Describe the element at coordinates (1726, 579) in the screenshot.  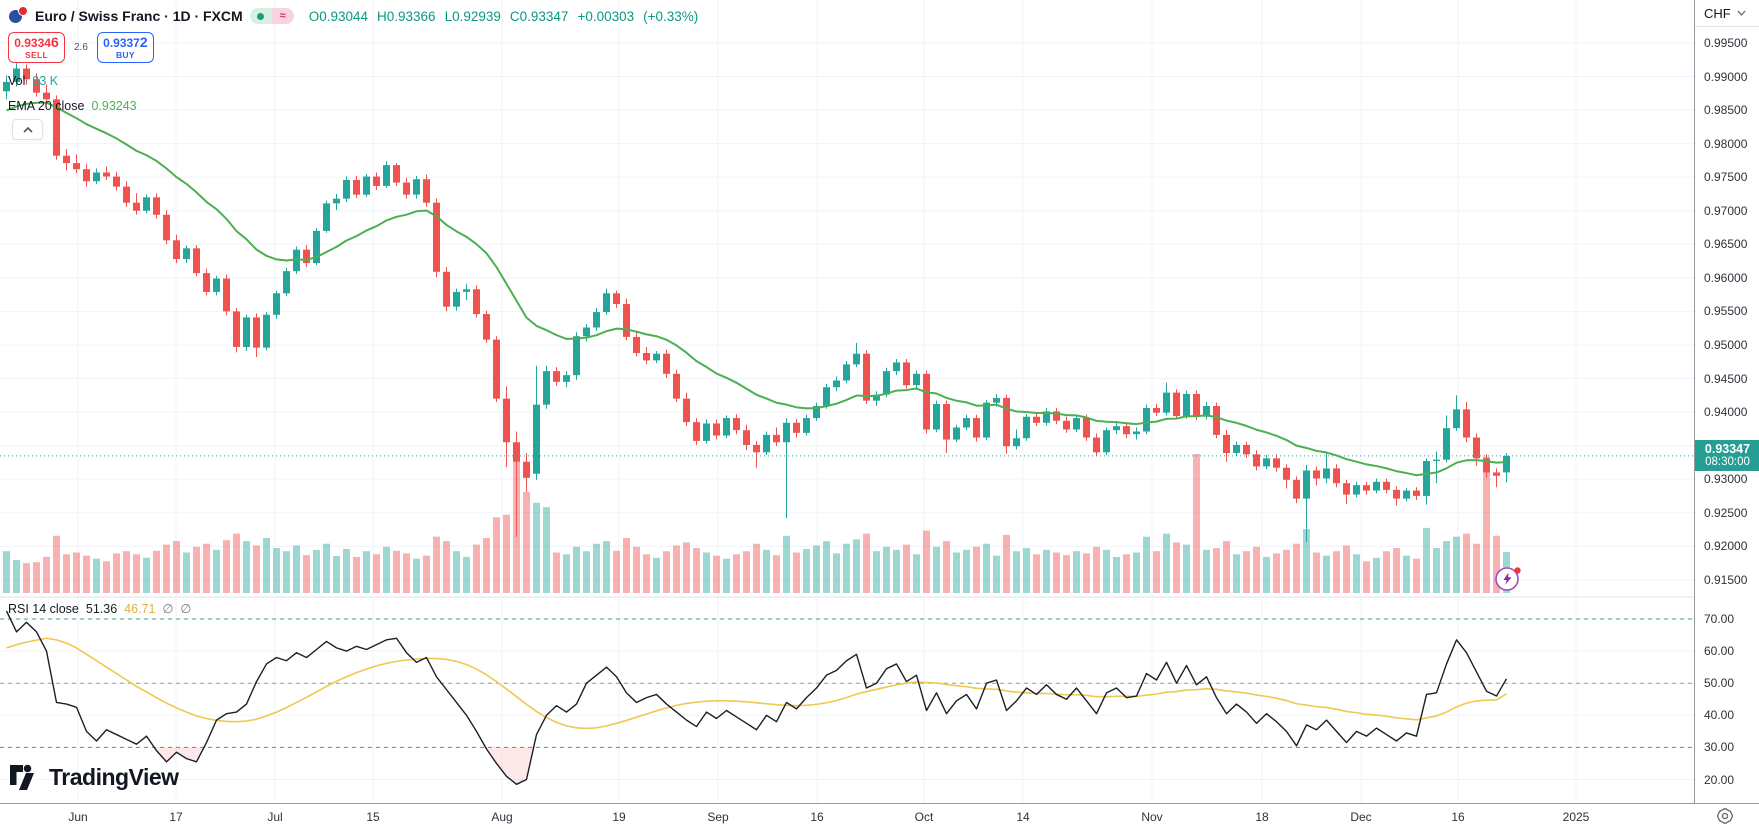
I see `price-tick-label: 0.91500` at that location.